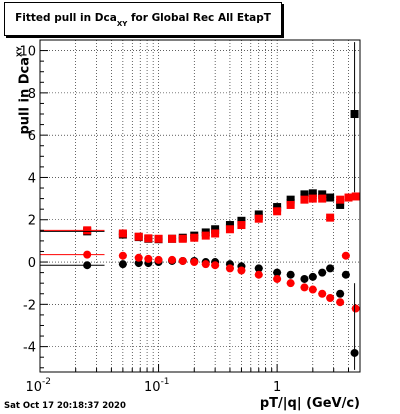 This screenshot has width=400, height=414. What do you see at coordinates (277, 387) in the screenshot?
I see `x-tick-label: 1` at bounding box center [277, 387].